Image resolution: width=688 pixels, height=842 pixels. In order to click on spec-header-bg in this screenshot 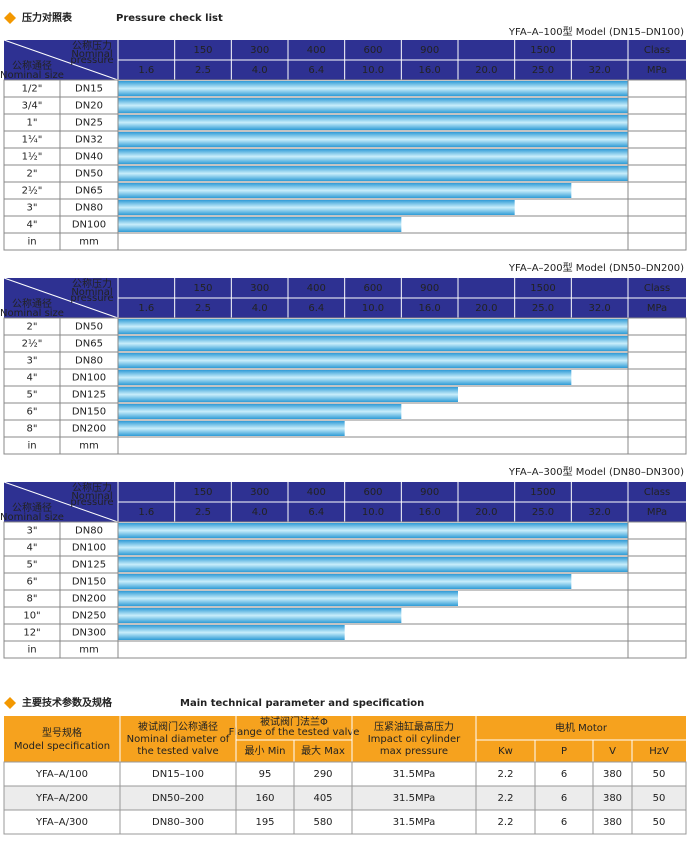, I will do `click(345, 739)`.